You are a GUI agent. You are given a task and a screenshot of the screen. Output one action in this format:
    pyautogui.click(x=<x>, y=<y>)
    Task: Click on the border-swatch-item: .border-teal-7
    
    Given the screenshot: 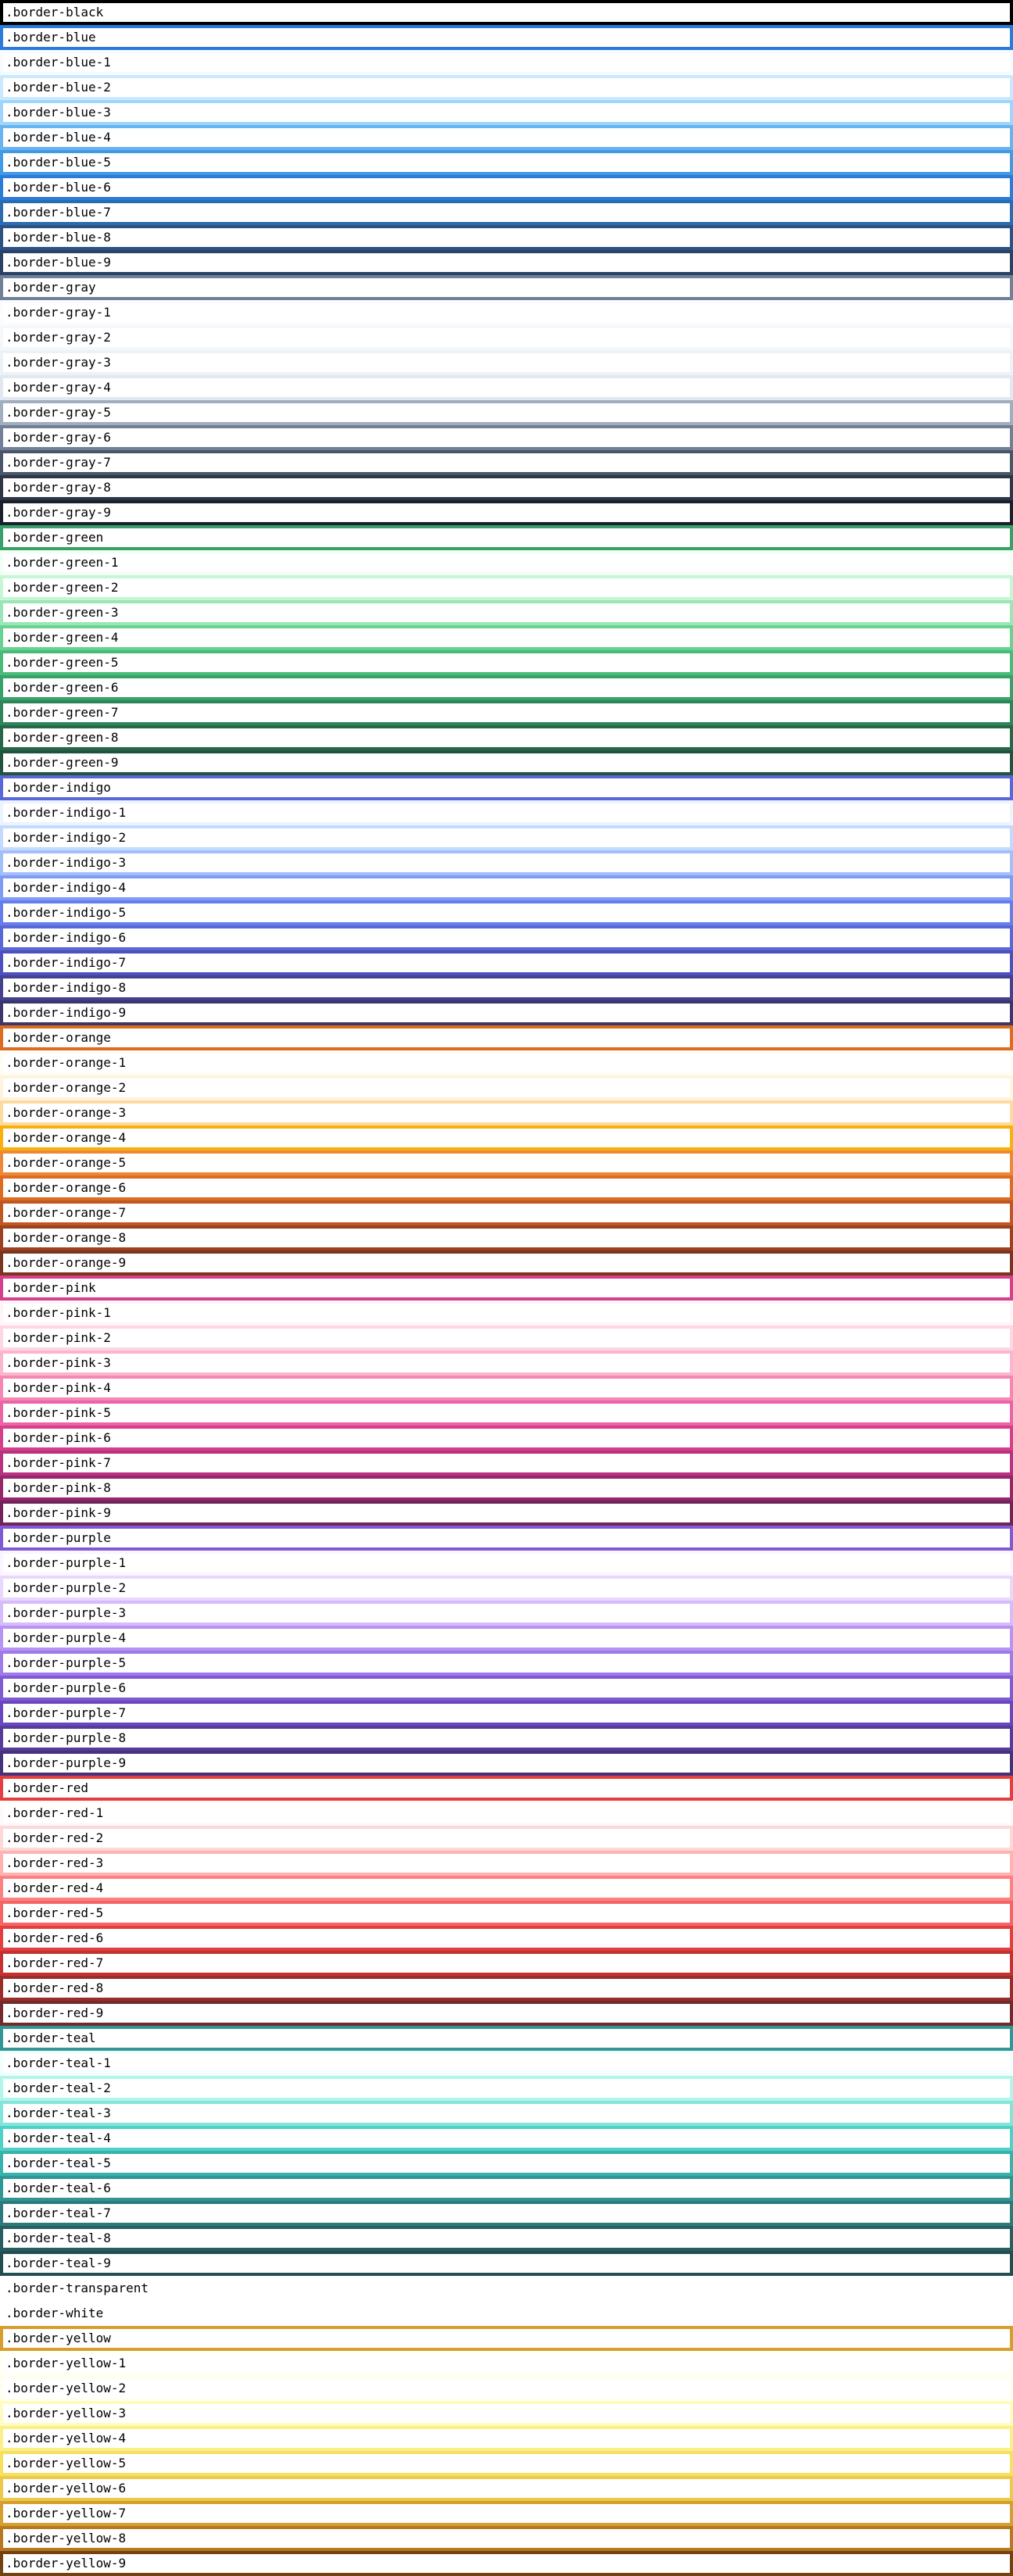 What is the action you would take?
    pyautogui.click(x=506, y=2213)
    